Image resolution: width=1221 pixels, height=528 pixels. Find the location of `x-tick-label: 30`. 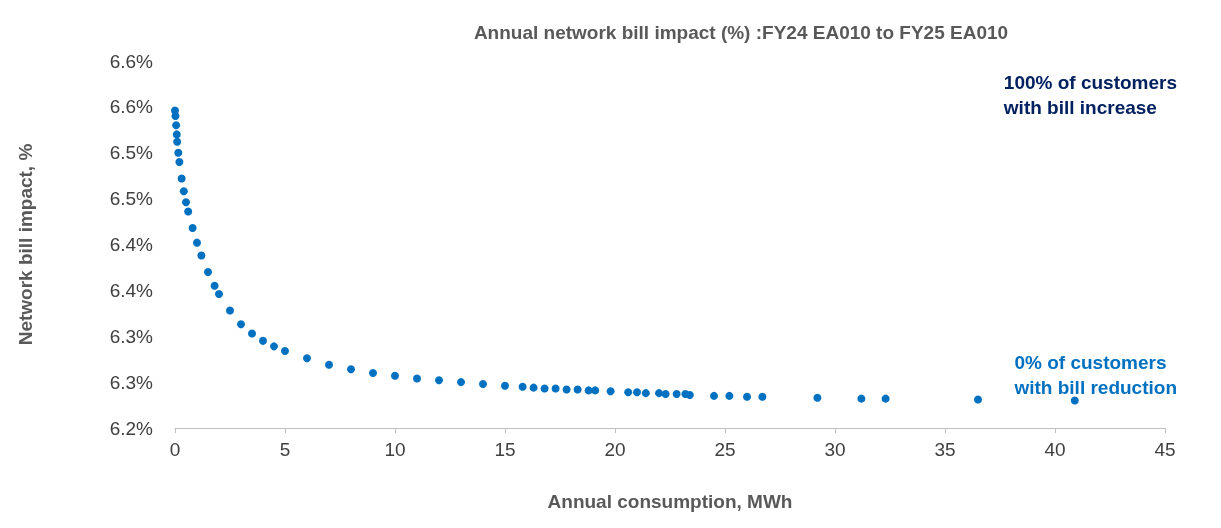

x-tick-label: 30 is located at coordinates (835, 449).